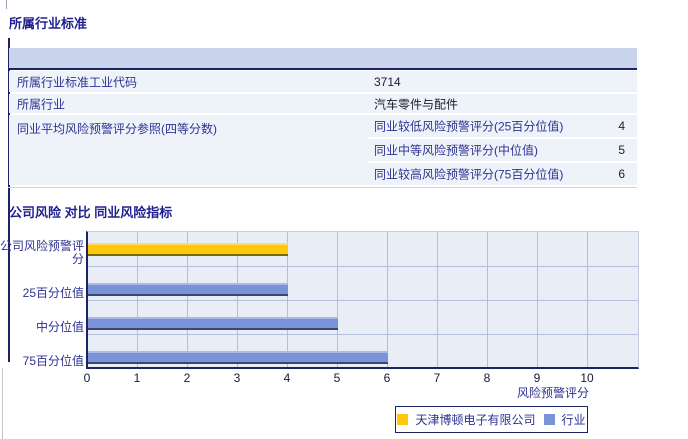 The height and width of the screenshot is (439, 688). What do you see at coordinates (53, 293) in the screenshot?
I see `category-label: 25百分位值` at bounding box center [53, 293].